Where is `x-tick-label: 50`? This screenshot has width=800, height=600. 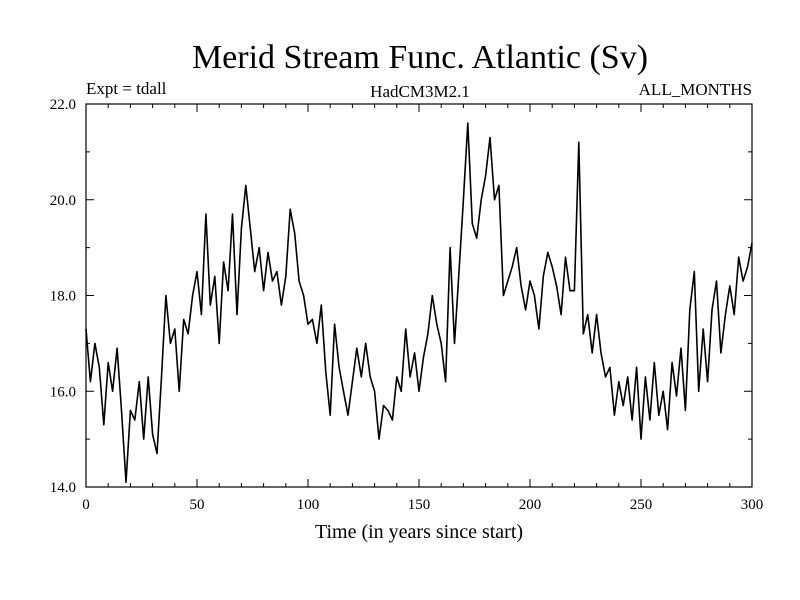 x-tick-label: 50 is located at coordinates (197, 505).